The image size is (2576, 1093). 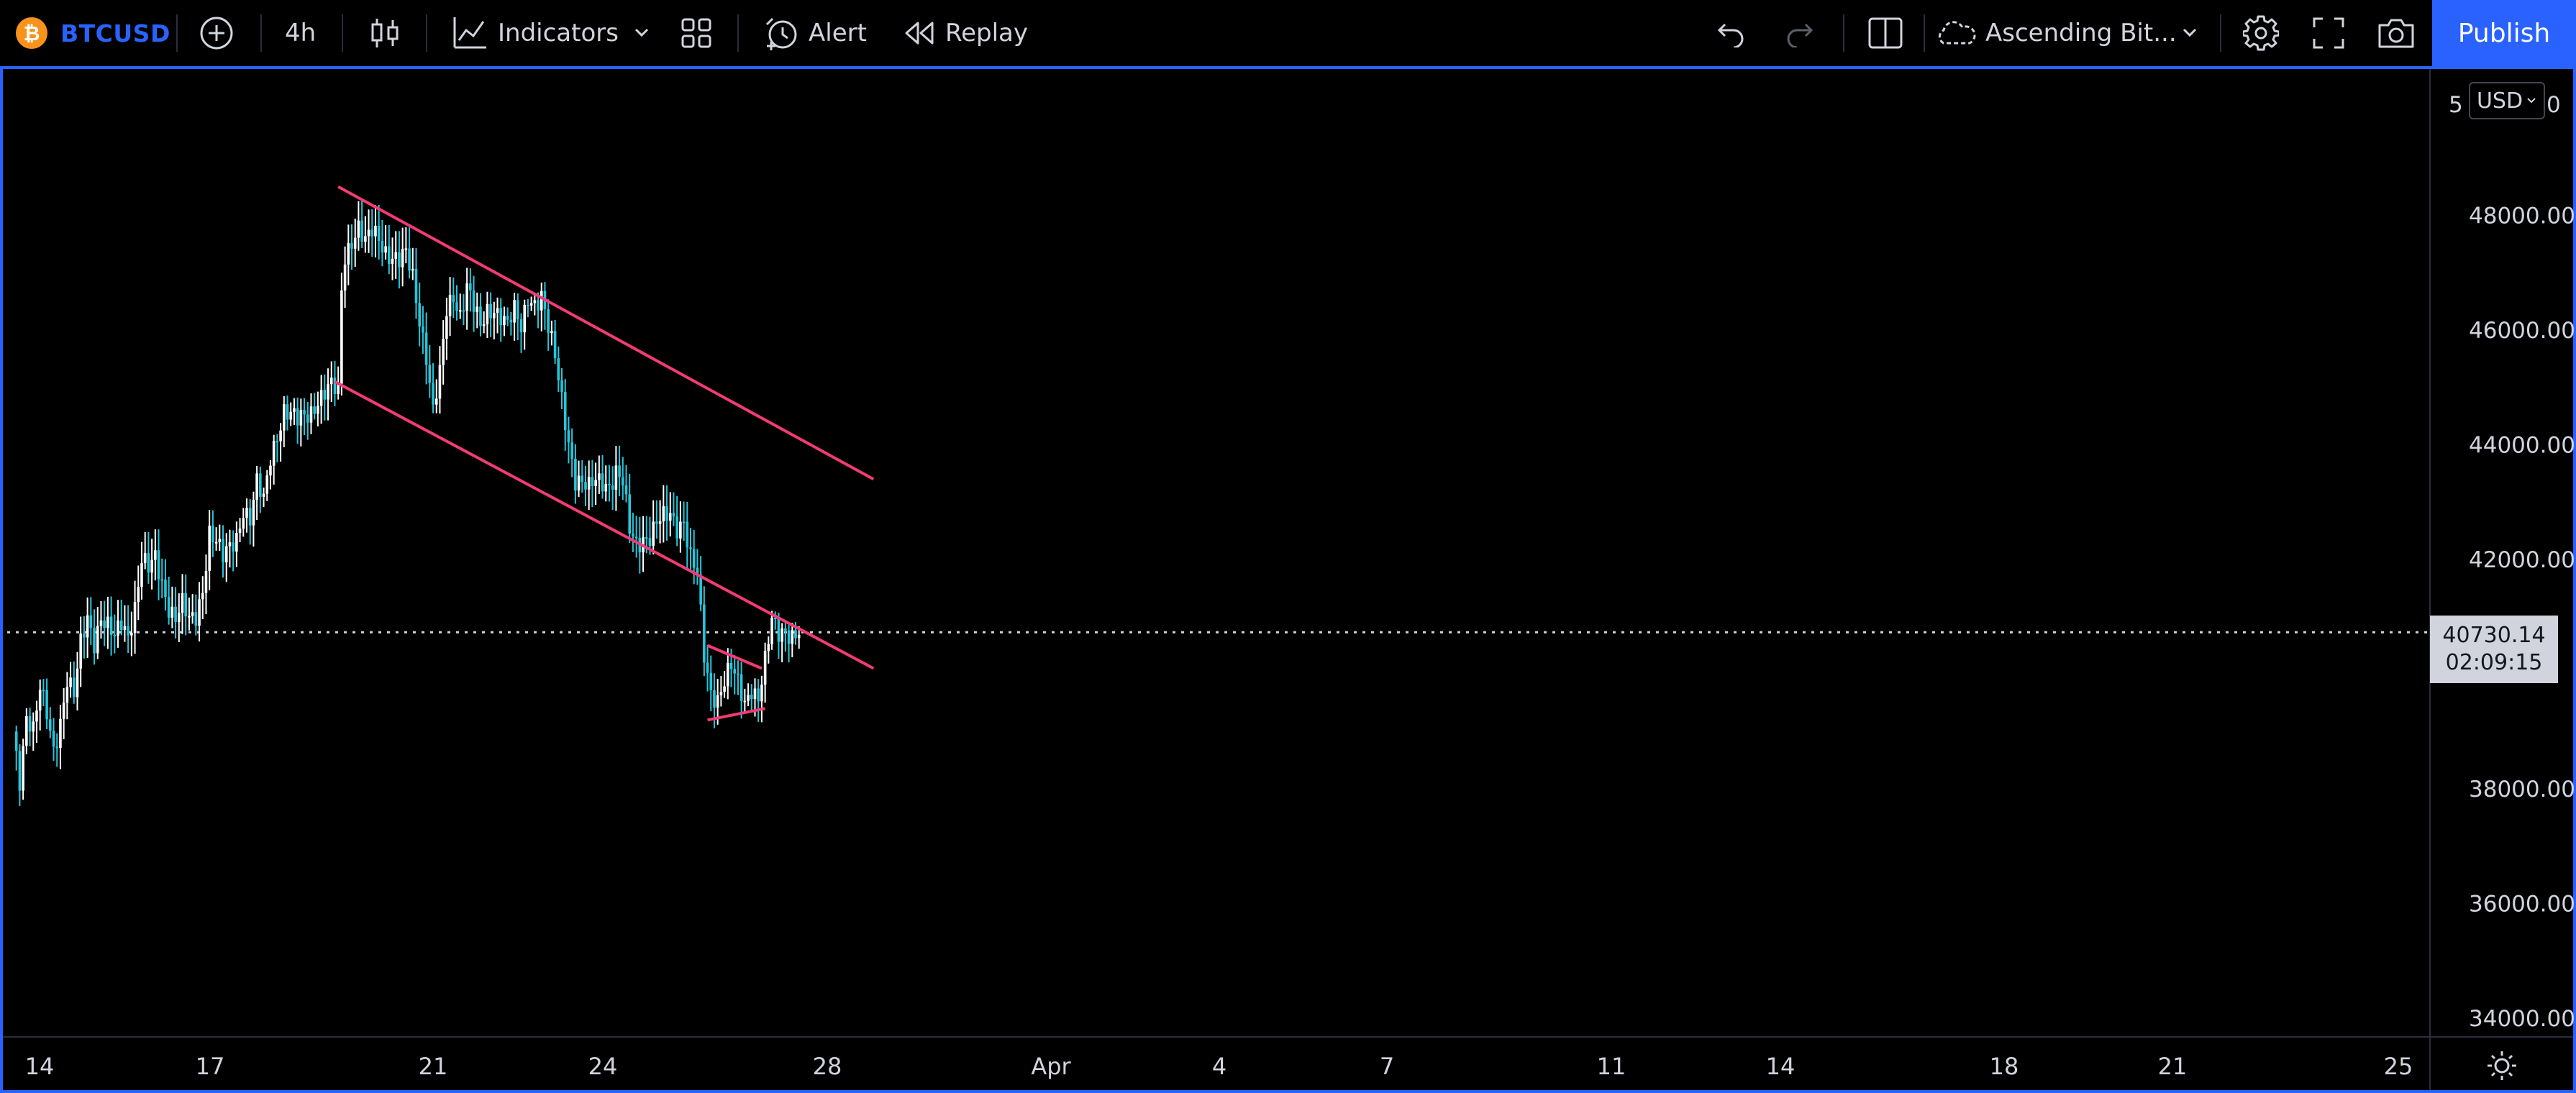 What do you see at coordinates (115, 33) in the screenshot?
I see `symbol-name: BTCUSD` at bounding box center [115, 33].